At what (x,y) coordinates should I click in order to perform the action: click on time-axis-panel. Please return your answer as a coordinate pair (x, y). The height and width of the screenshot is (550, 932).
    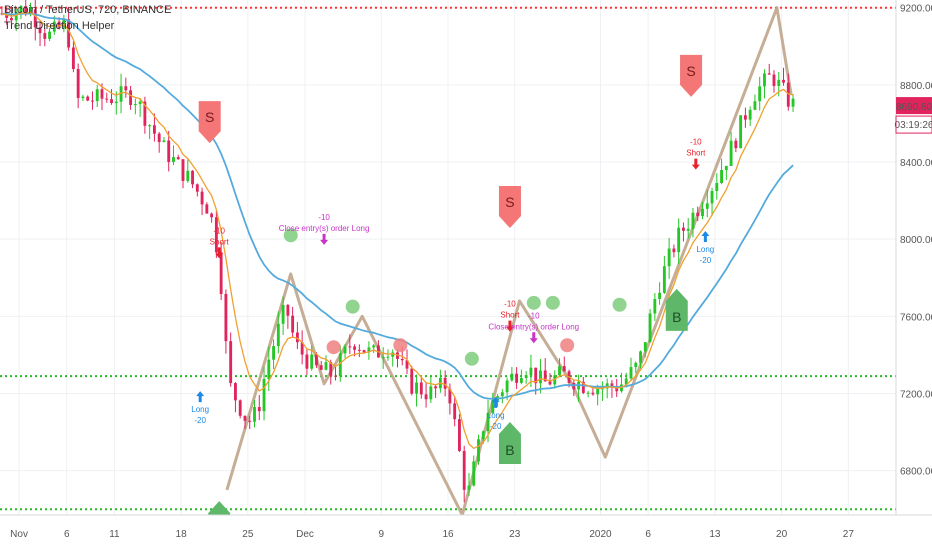
    Looking at the image, I should click on (466, 532).